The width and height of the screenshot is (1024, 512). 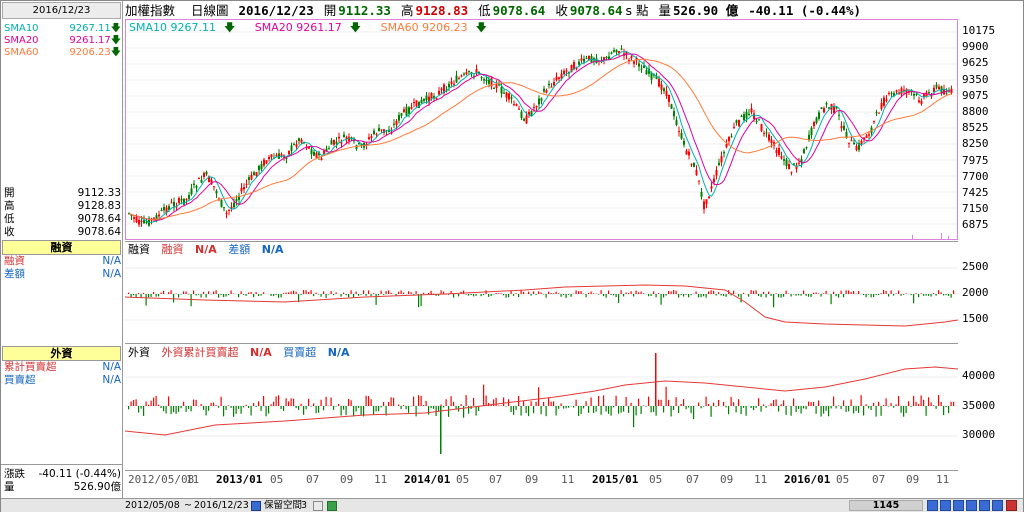 I want to click on scroll-left-icon, so click(x=958, y=505).